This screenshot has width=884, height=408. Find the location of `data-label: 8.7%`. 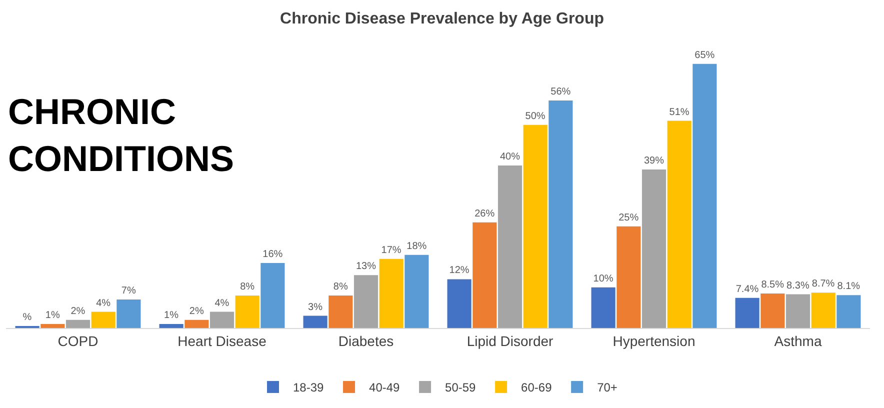

data-label: 8.7% is located at coordinates (823, 284).